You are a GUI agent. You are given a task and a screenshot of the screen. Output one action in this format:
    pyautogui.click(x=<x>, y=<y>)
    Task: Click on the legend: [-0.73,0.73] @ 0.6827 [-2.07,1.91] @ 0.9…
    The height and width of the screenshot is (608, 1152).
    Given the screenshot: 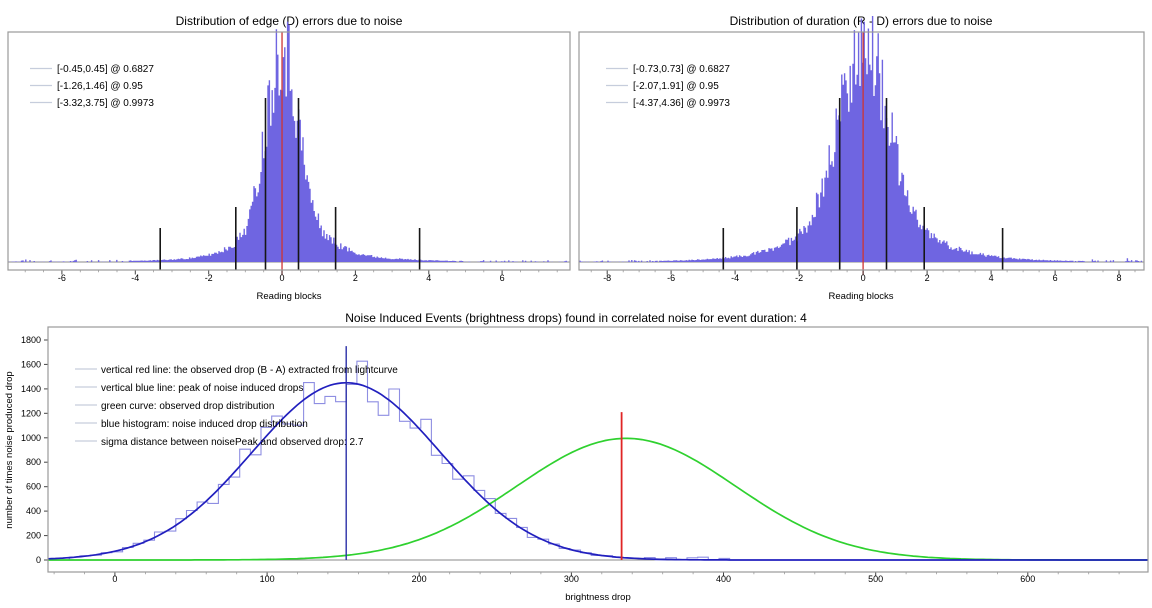 What is the action you would take?
    pyautogui.click(x=668, y=86)
    